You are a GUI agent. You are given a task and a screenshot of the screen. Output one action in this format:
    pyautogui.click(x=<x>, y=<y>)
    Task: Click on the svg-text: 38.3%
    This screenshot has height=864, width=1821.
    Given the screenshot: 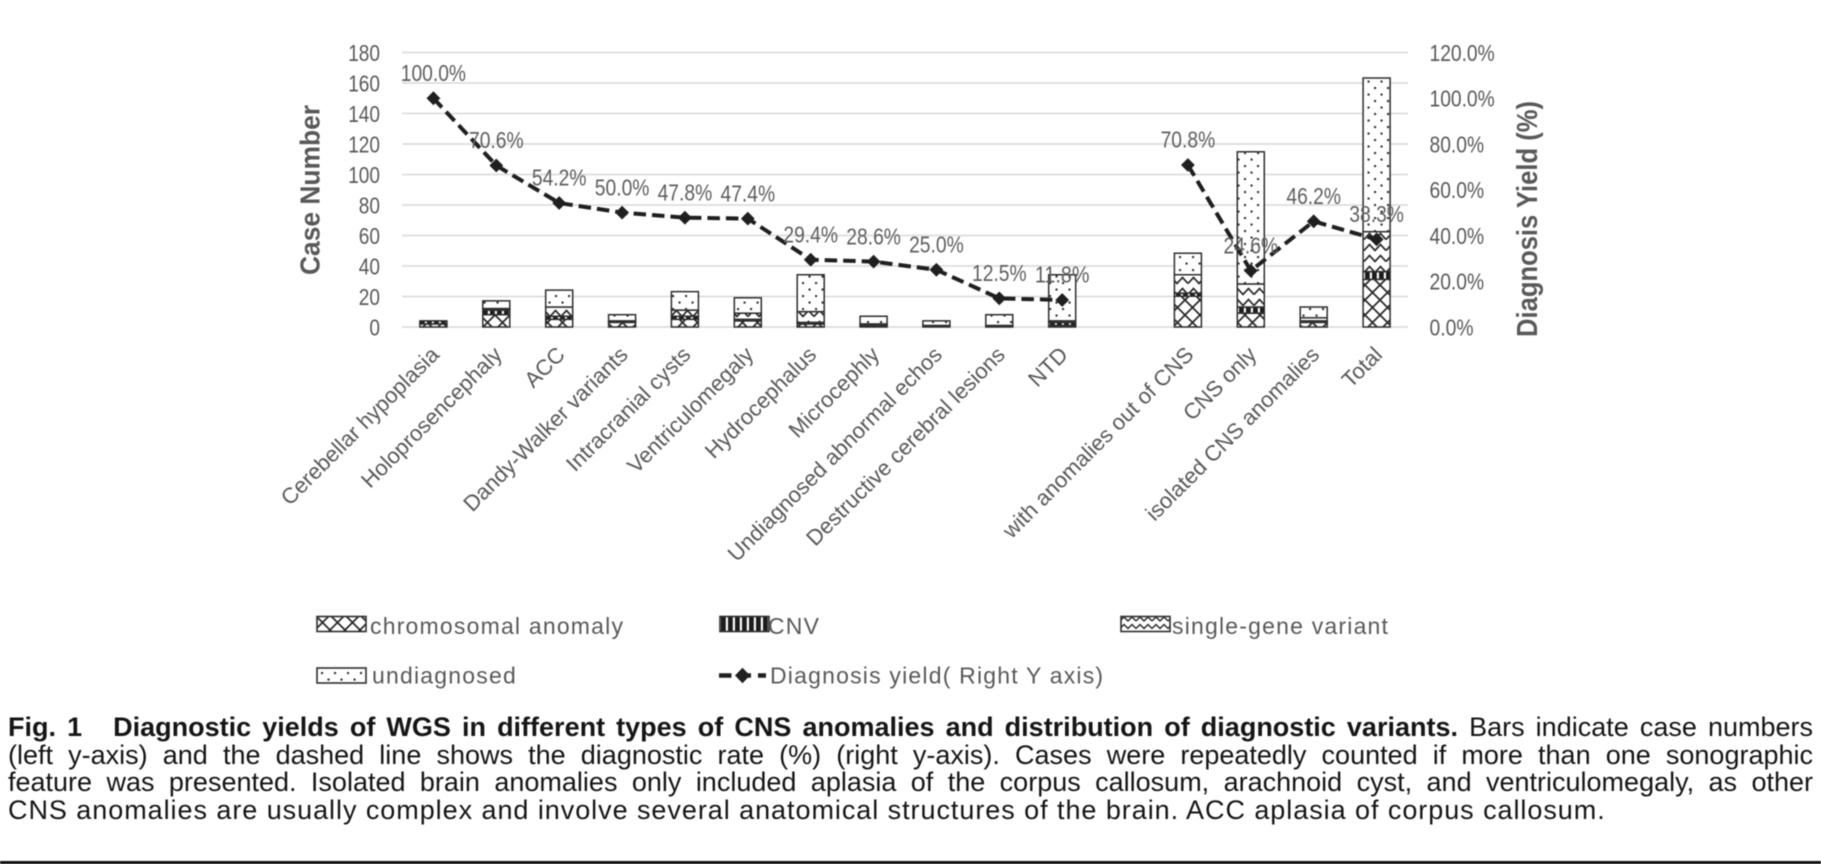 What is the action you would take?
    pyautogui.click(x=1376, y=214)
    